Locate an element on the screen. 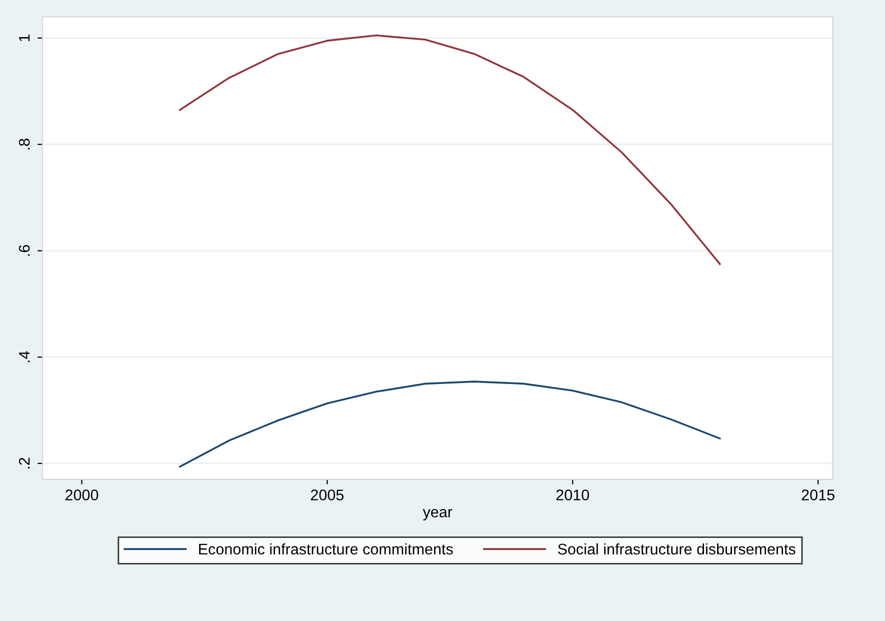 This screenshot has height=621, width=885. x-tick-label: 2015 is located at coordinates (818, 495).